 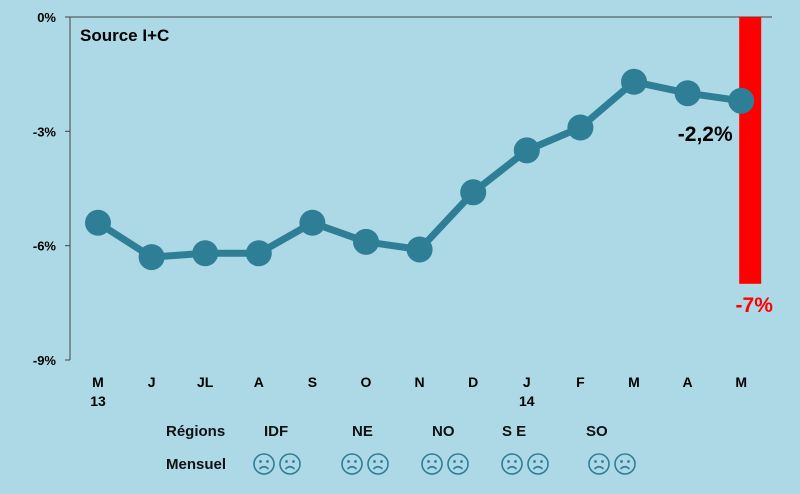 What do you see at coordinates (420, 382) in the screenshot?
I see `x-tick-label: N` at bounding box center [420, 382].